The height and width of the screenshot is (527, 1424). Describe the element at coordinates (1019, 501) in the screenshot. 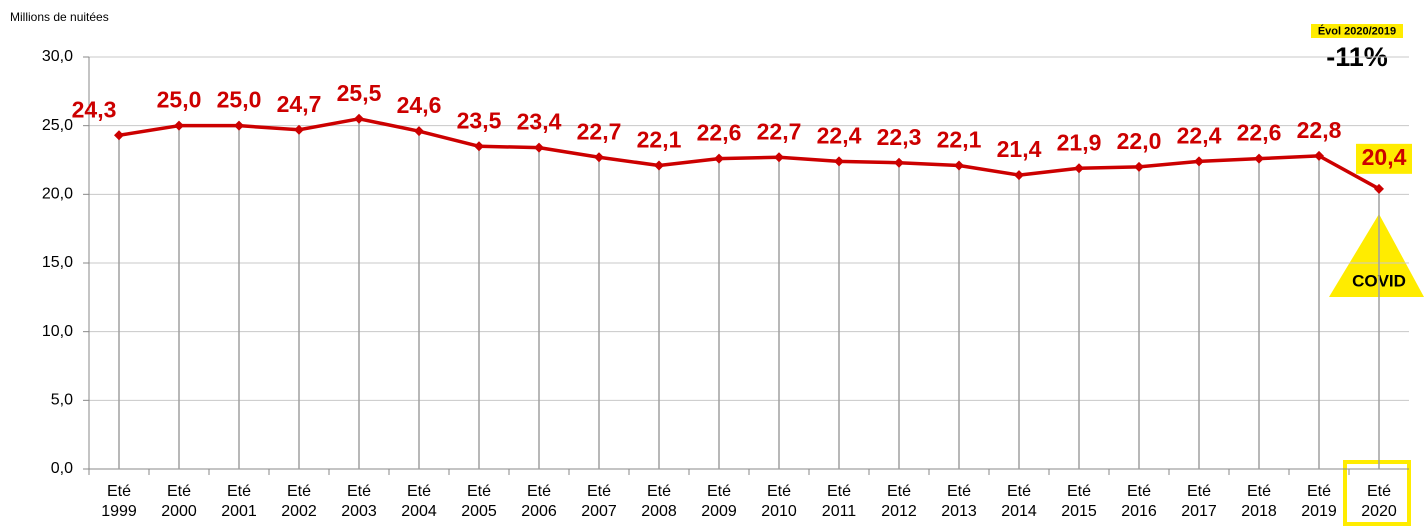

I see `x-tick-label: Eté 2014` at that location.